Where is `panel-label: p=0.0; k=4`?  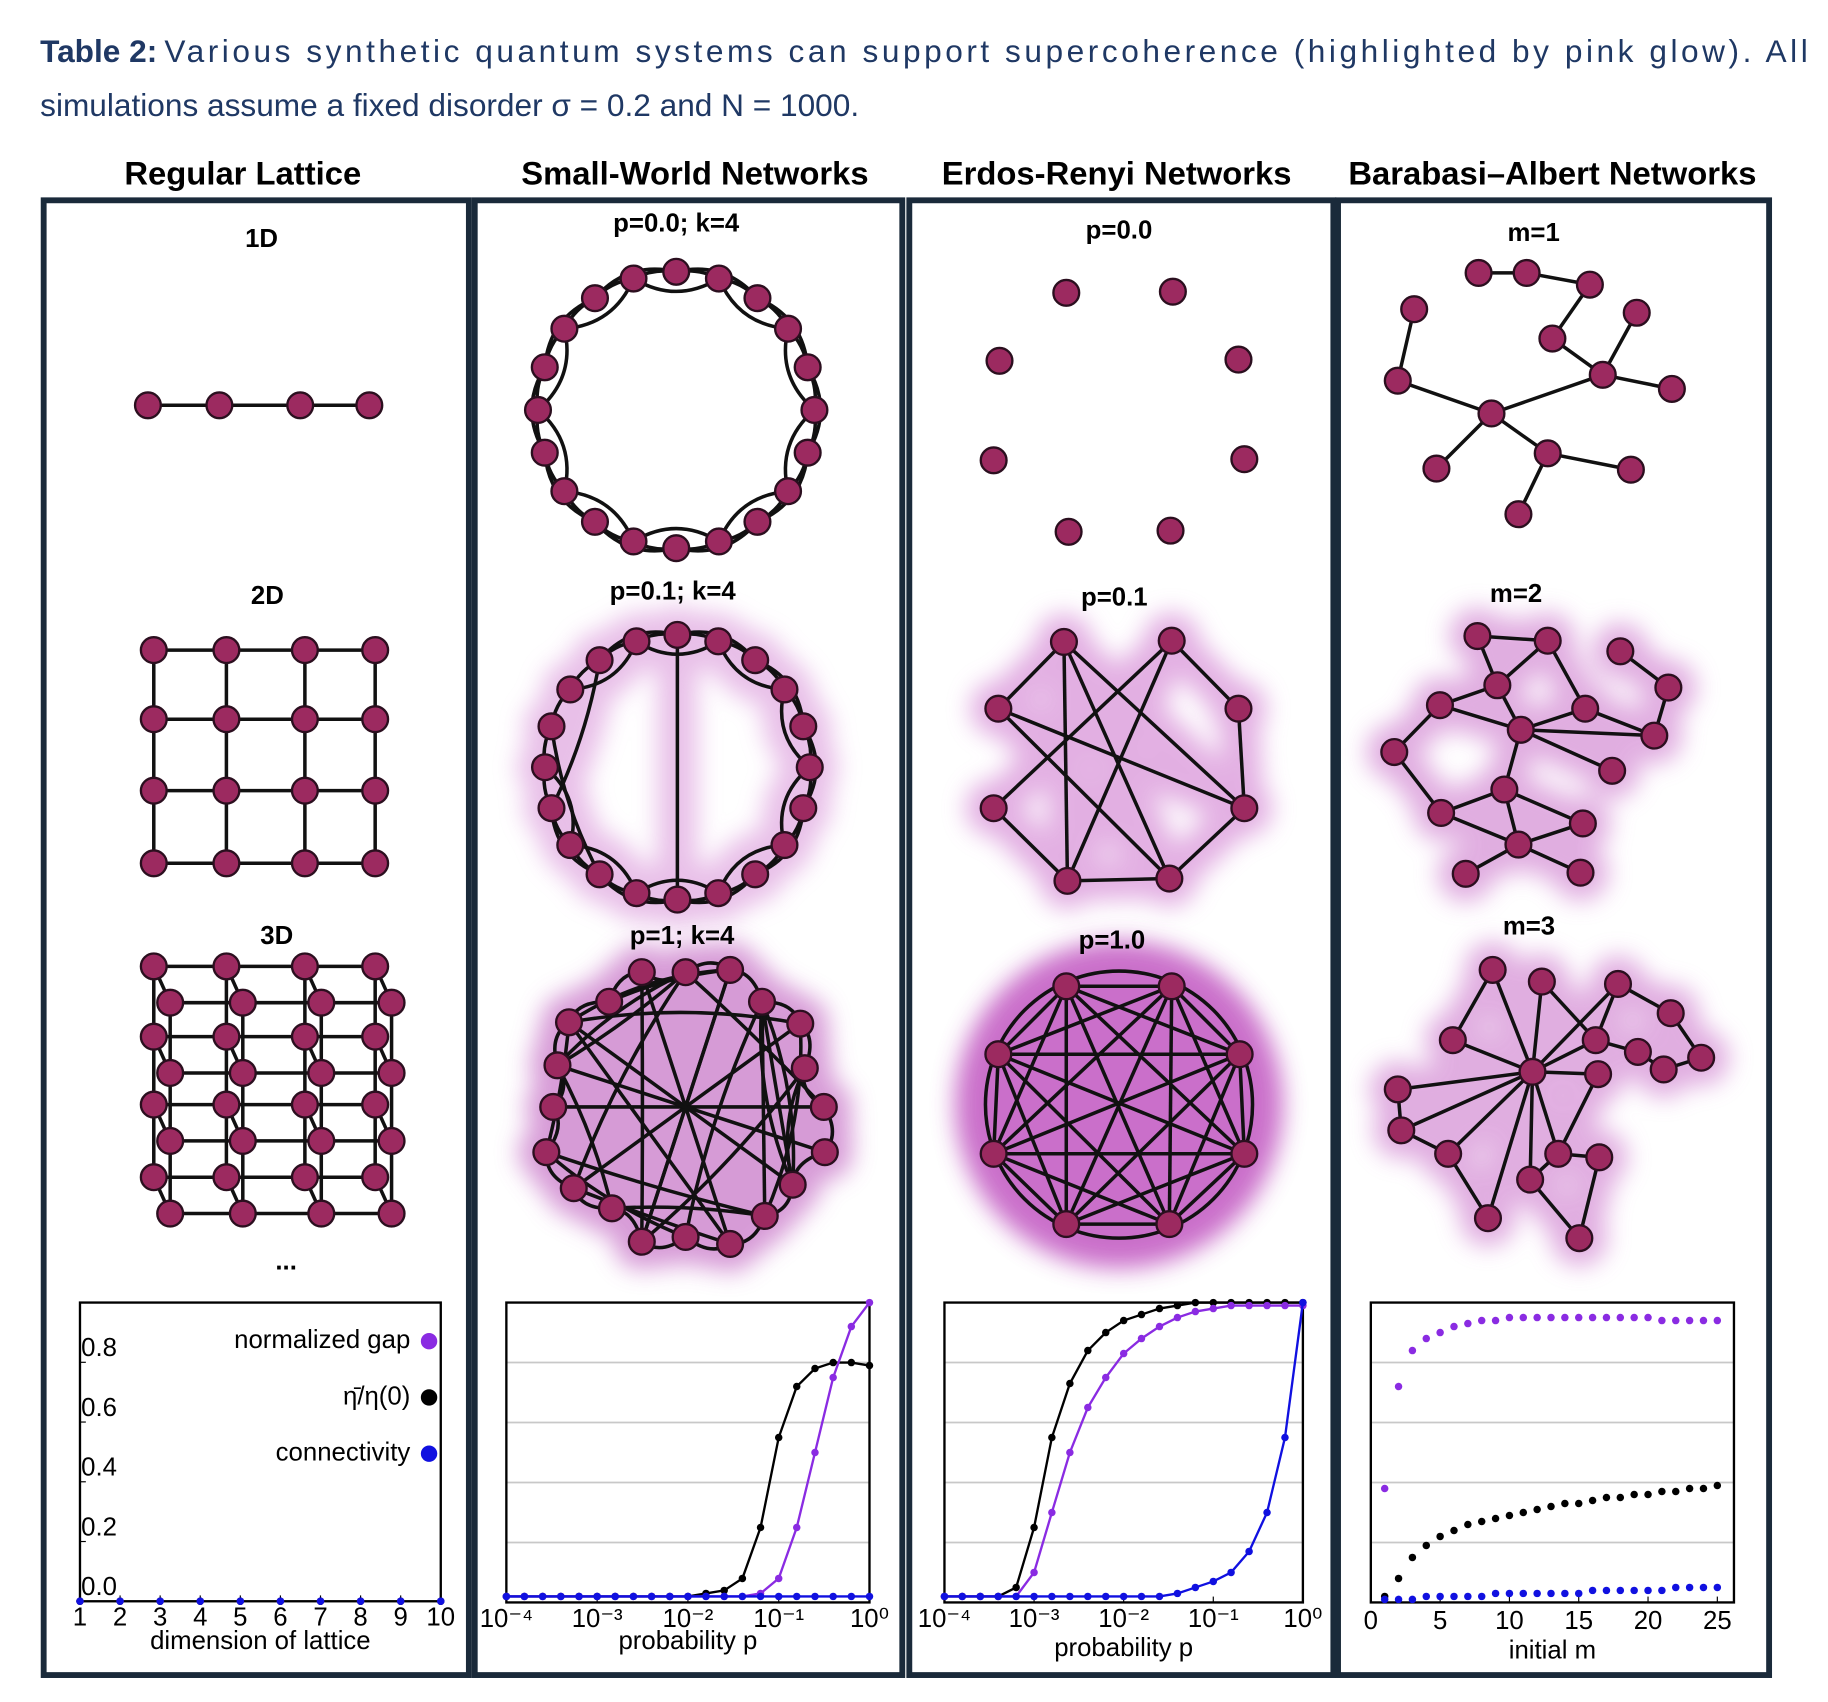 panel-label: p=0.0; k=4 is located at coordinates (676, 224).